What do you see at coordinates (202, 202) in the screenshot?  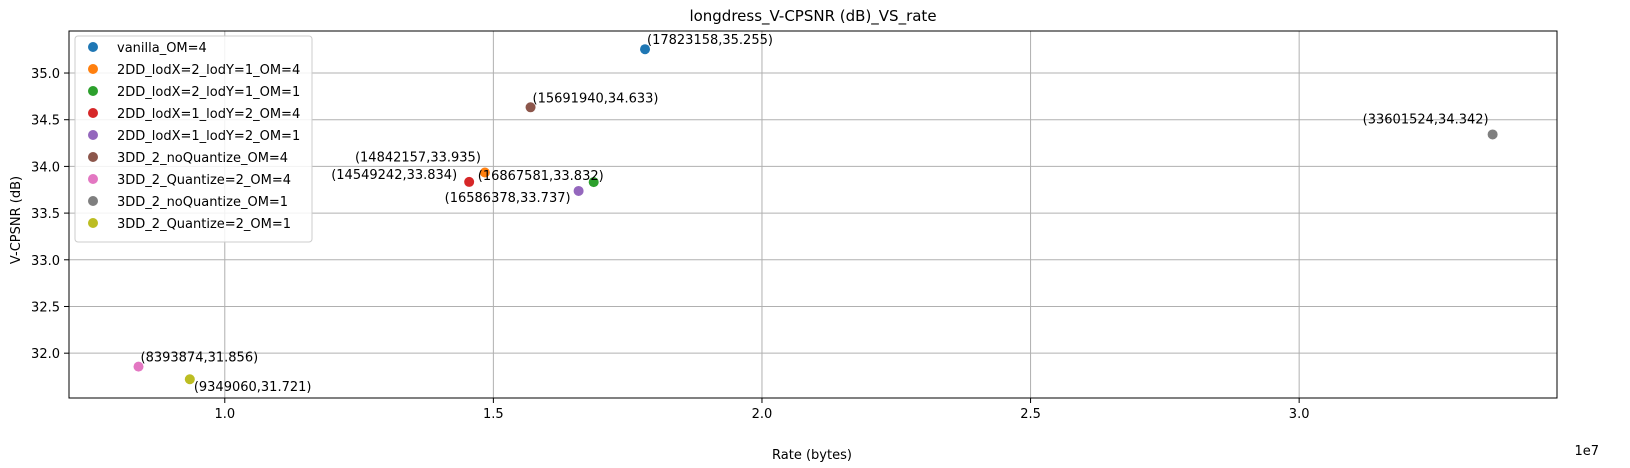 I see `legend-entry: 3DD_2_noQuantize_OM=1` at bounding box center [202, 202].